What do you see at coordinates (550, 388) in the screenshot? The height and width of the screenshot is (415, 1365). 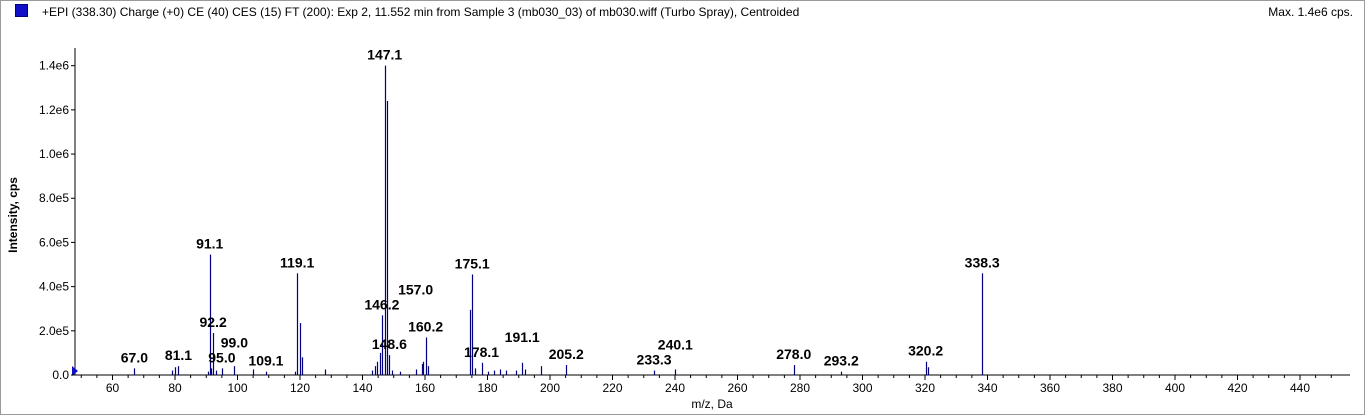 I see `x-tick-label: 200` at bounding box center [550, 388].